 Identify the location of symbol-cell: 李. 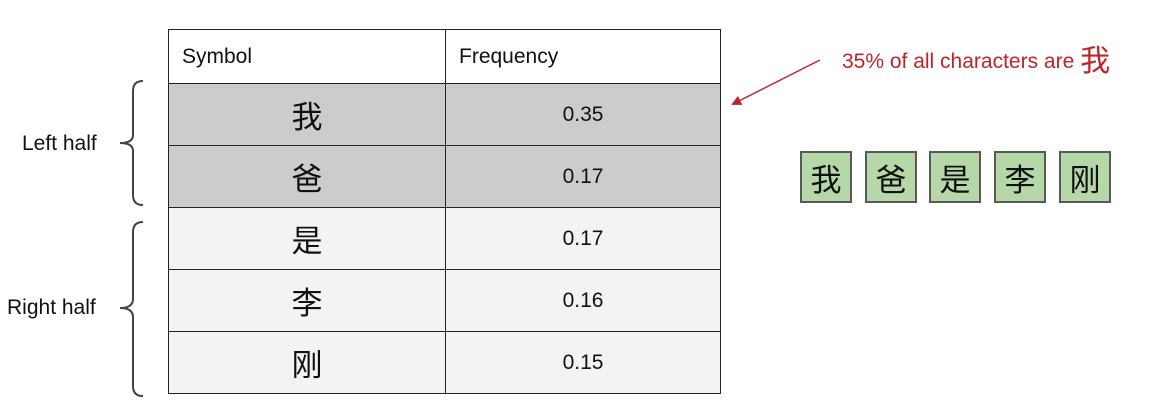
(307, 300).